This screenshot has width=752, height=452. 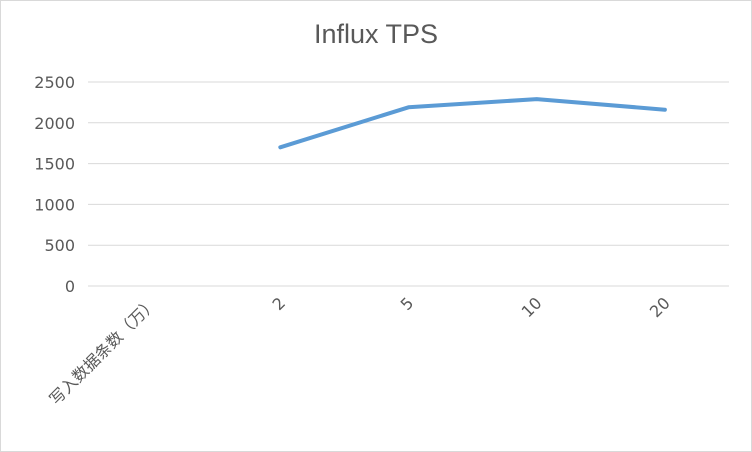 What do you see at coordinates (532, 307) in the screenshot?
I see `x-tick-label: 10` at bounding box center [532, 307].